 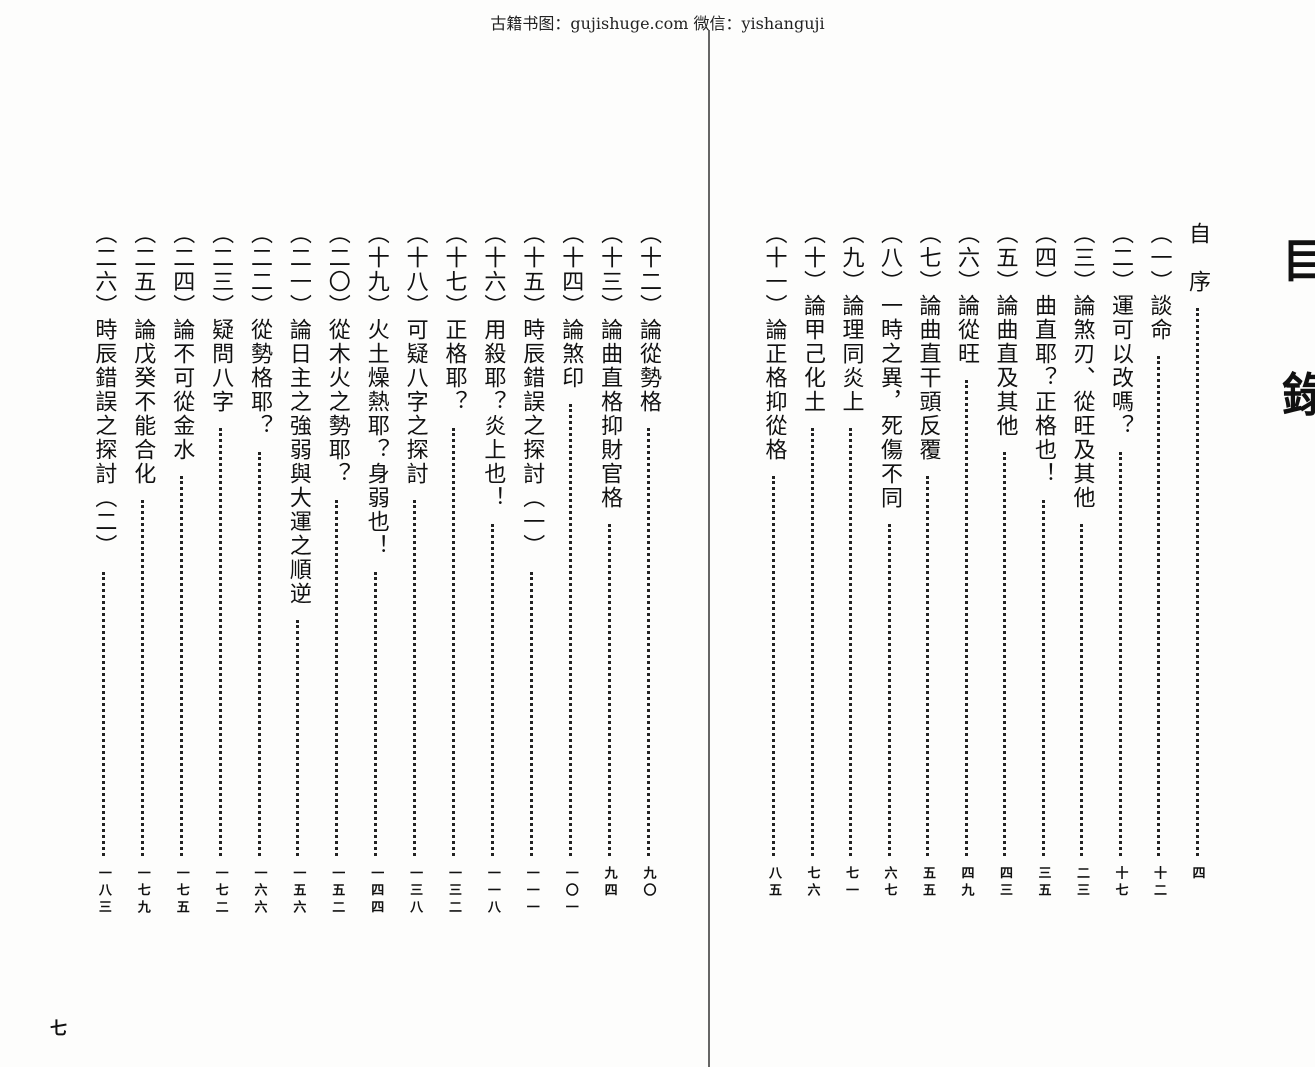 I want to click on toc-entry-page: 四, so click(x=1197, y=874).